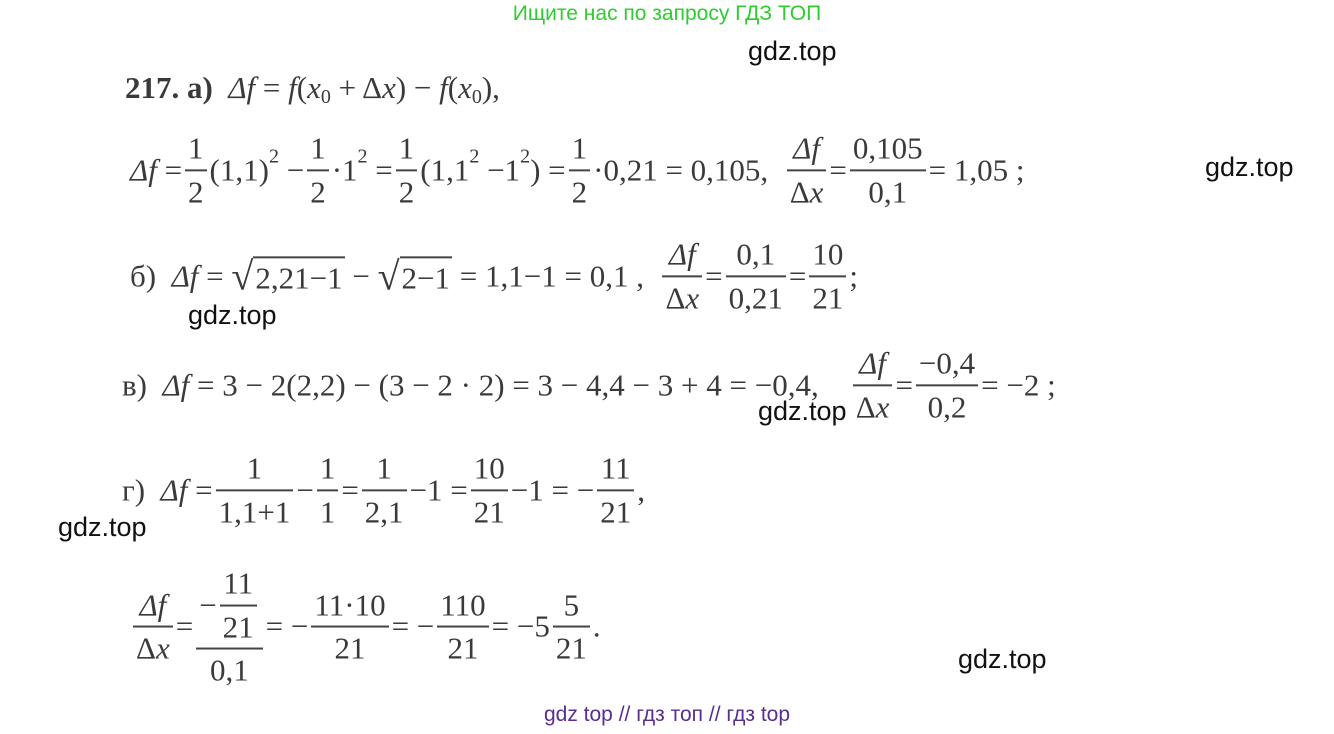 This screenshot has width=1334, height=734. I want to click on math-text: = −2 ;, so click(1018, 384).